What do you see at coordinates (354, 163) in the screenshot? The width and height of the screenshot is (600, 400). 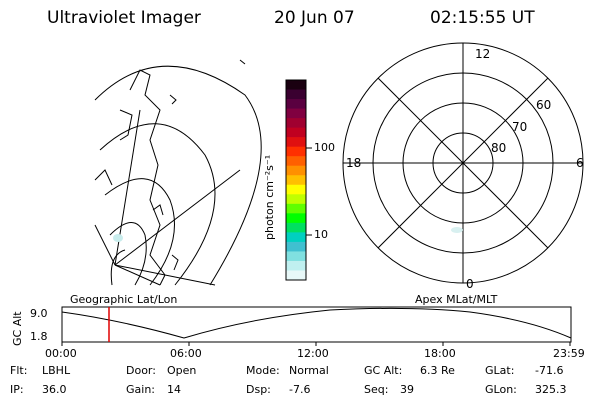 I see `mlt-label-left: 18` at bounding box center [354, 163].